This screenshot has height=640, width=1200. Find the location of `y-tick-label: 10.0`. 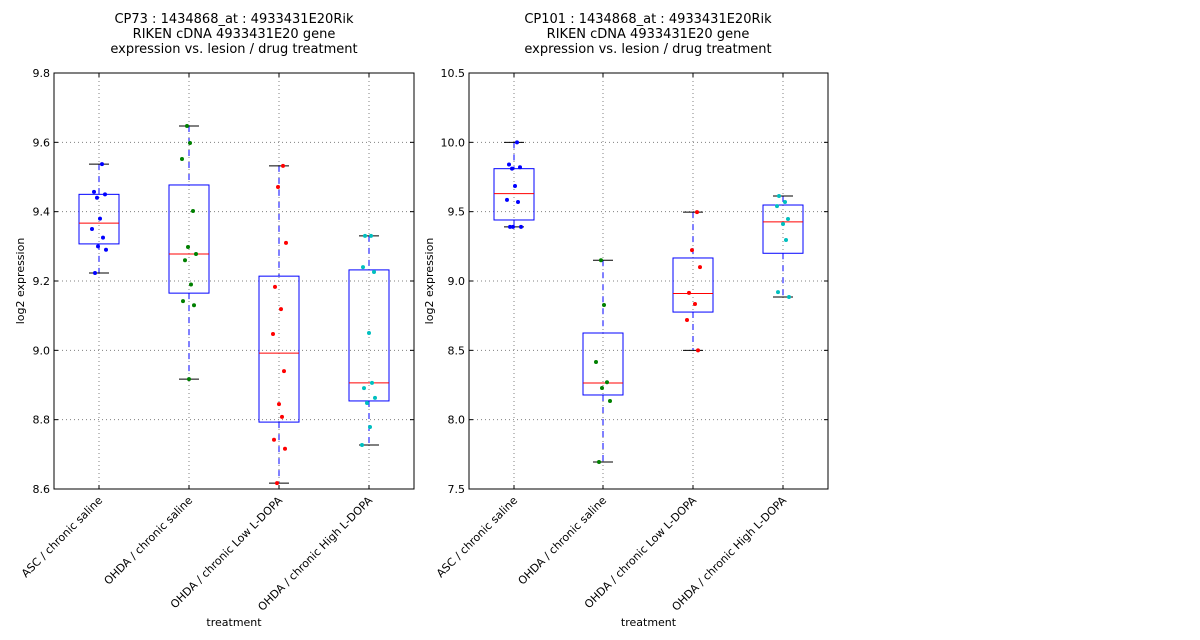

y-tick-label: 10.0 is located at coordinates (453, 142).